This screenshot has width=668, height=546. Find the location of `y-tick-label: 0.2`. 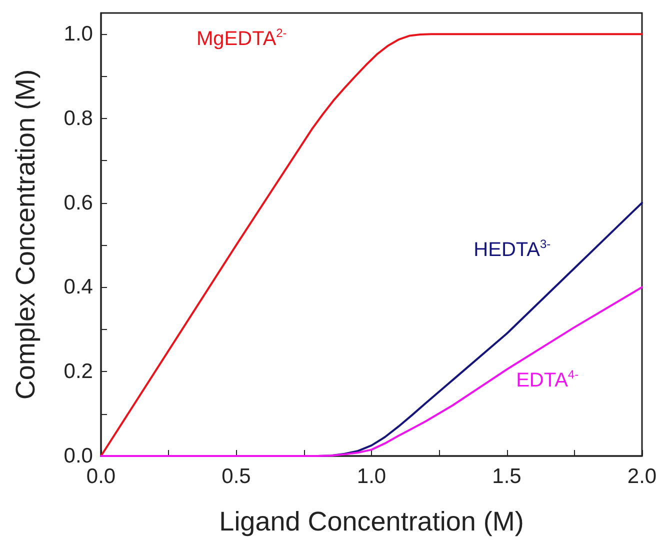

y-tick-label: 0.2 is located at coordinates (78, 372).